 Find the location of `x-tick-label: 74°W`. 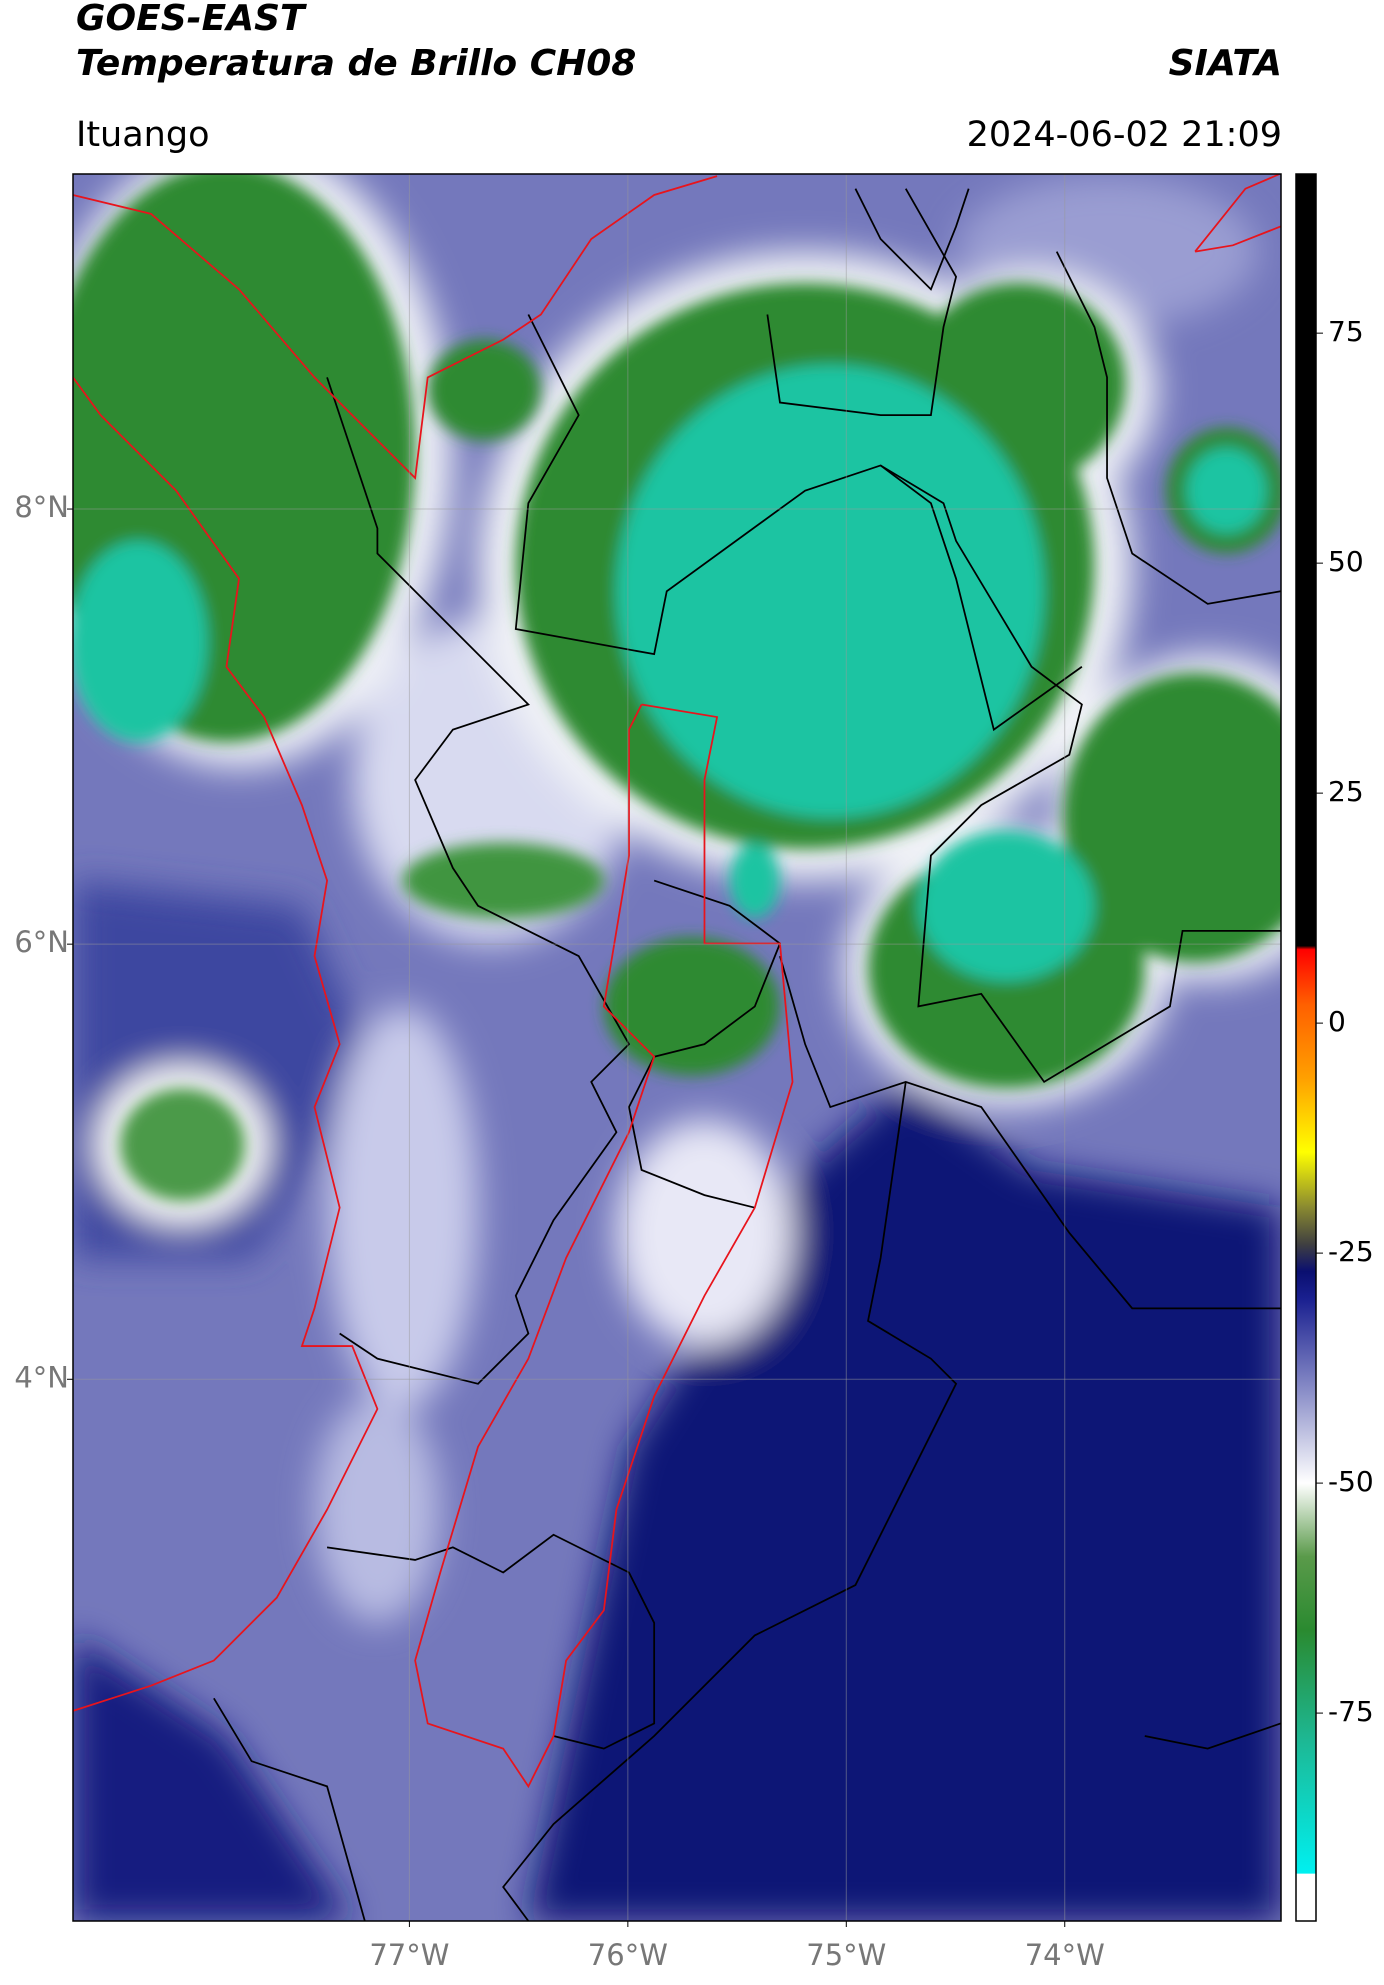

x-tick-label: 74°W is located at coordinates (1065, 1955).